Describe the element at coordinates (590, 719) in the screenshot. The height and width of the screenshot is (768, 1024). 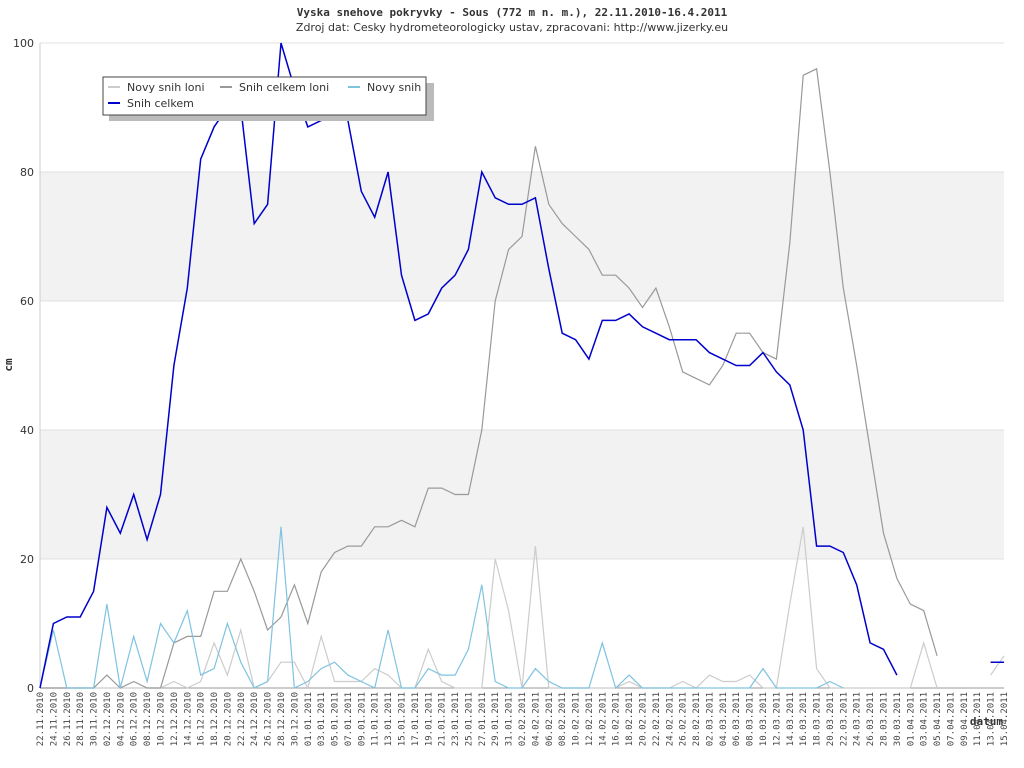
I see `x-tick-label: 12.02.2011` at that location.